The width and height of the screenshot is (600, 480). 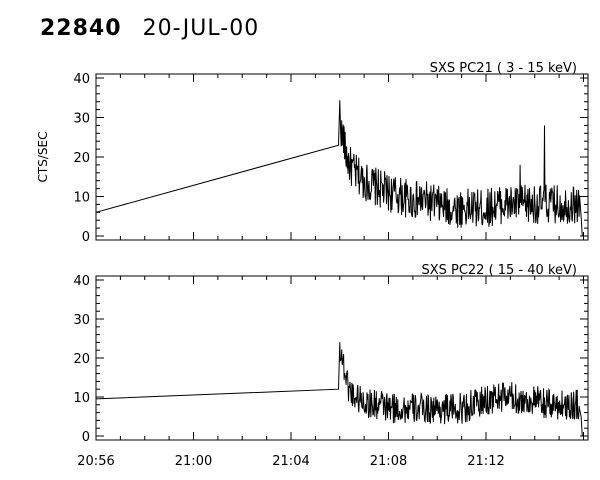 I want to click on x-tick-label: 21:12, so click(x=485, y=461).